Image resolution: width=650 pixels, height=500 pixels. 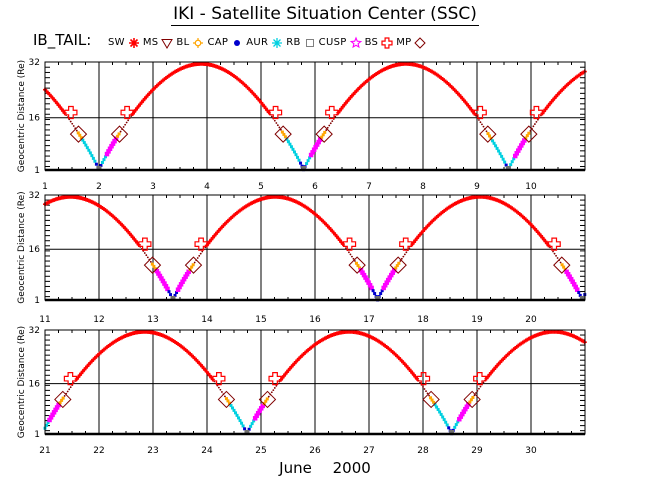 I want to click on x-tick-label: 18, so click(x=423, y=320).